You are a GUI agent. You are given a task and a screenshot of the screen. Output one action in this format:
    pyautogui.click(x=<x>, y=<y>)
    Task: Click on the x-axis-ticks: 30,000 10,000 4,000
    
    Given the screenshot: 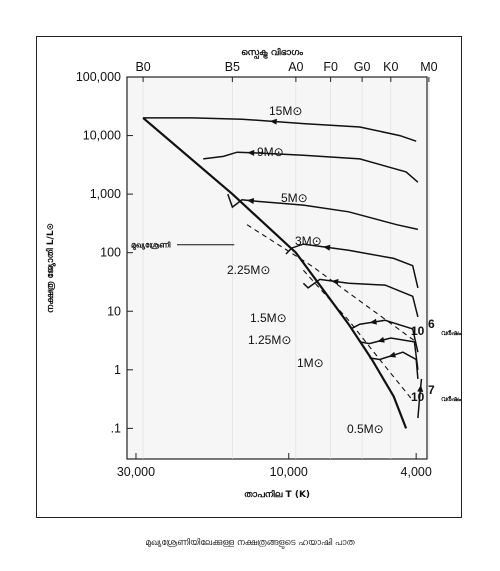 What is the action you would take?
    pyautogui.click(x=274, y=466)
    